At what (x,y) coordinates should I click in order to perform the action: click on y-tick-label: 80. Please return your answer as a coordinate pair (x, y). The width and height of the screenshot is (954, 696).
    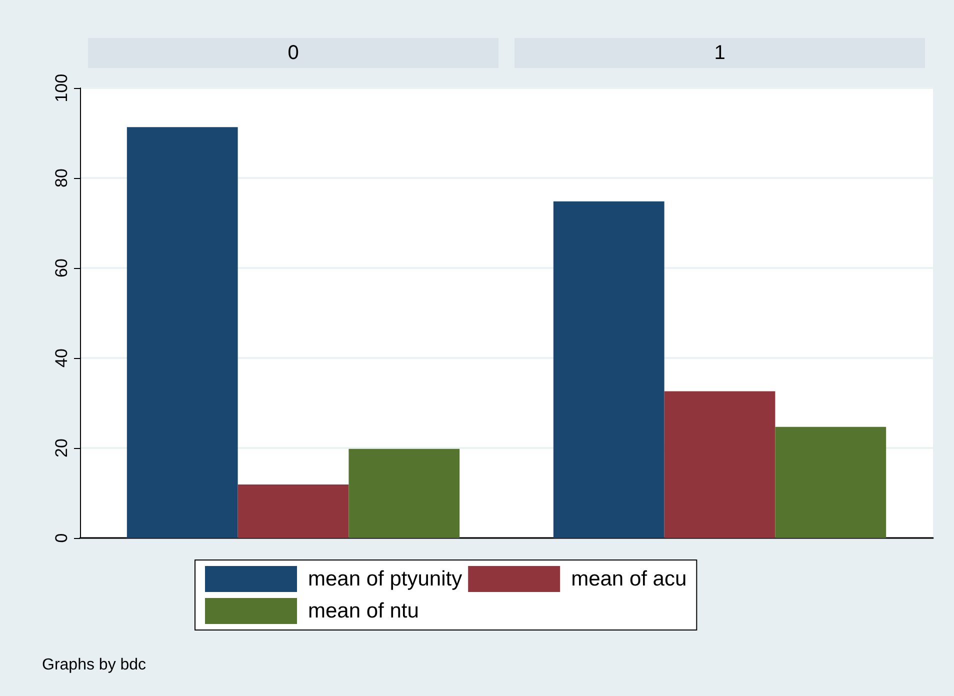
    Looking at the image, I should click on (61, 178).